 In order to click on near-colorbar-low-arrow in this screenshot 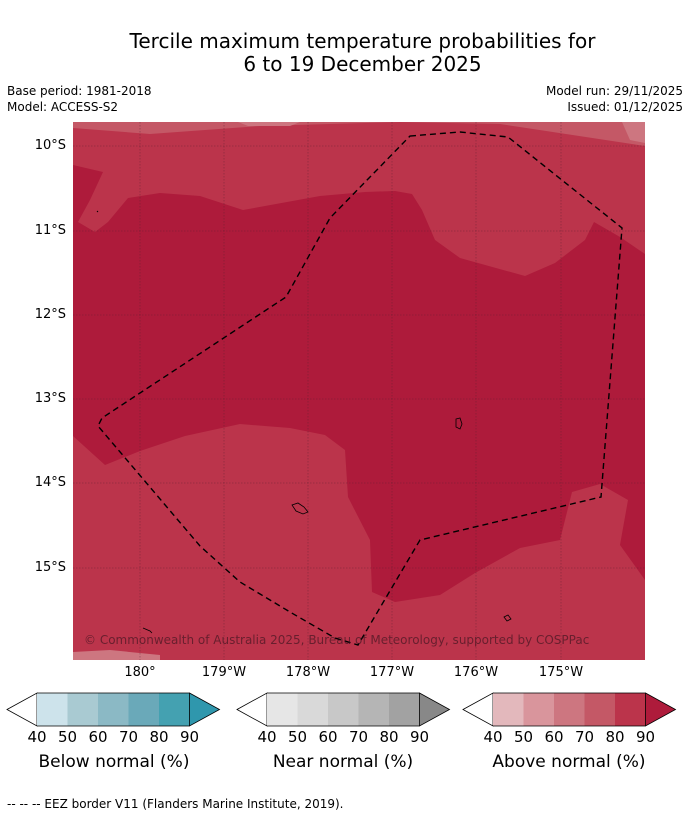, I will do `click(252, 709)`.